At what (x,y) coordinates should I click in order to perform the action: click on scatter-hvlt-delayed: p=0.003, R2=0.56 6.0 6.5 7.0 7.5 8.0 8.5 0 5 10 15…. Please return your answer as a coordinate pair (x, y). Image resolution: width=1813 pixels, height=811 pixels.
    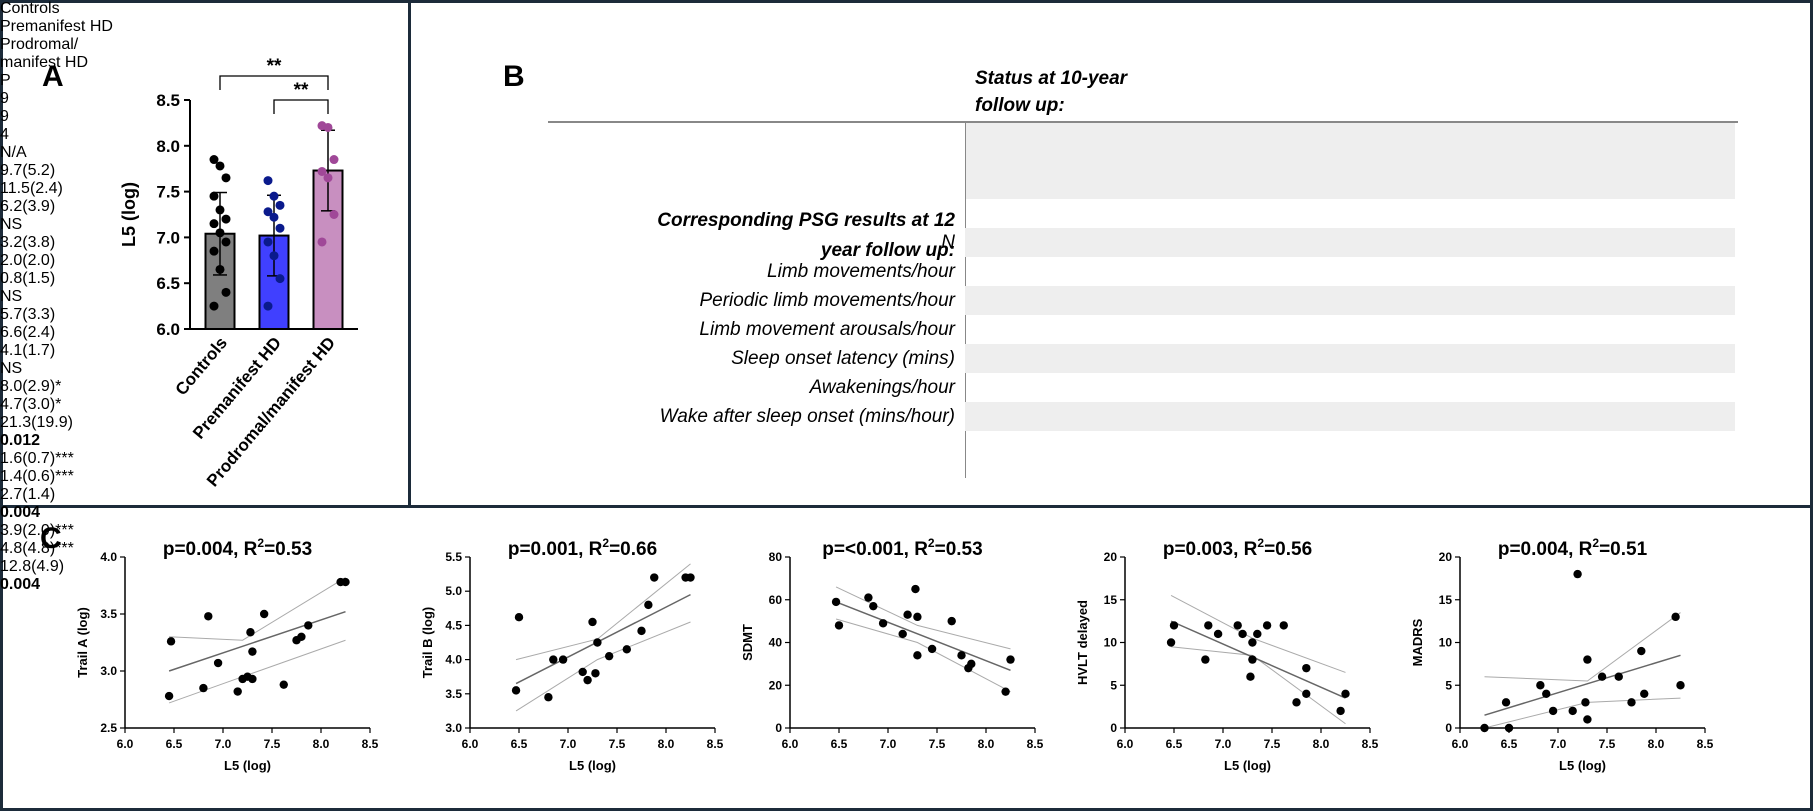
    Looking at the image, I should click on (1227, 654).